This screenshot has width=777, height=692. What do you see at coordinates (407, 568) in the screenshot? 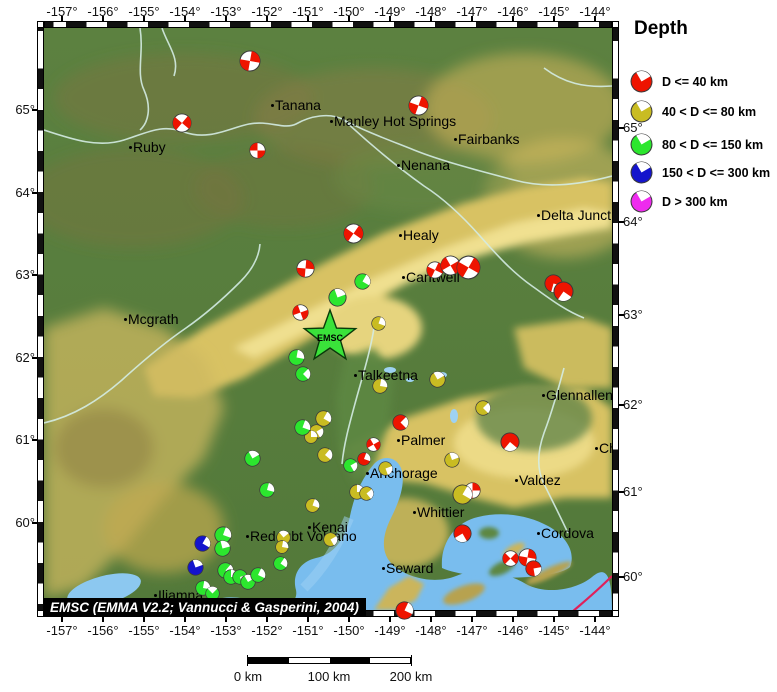
I see `city-seward: Seward` at bounding box center [407, 568].